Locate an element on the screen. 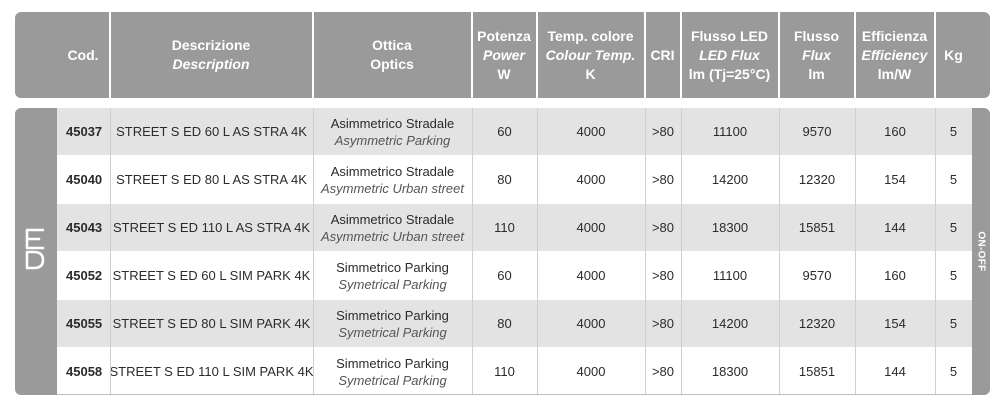 The height and width of the screenshot is (401, 999). header-colour-temp-it: Temp. colore is located at coordinates (590, 35).